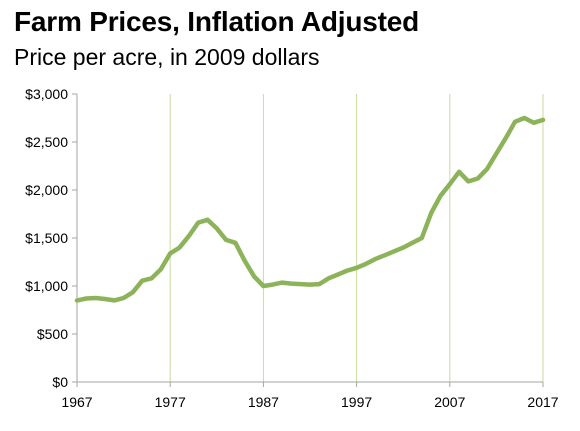 The width and height of the screenshot is (580, 431). What do you see at coordinates (533, 122) in the screenshot?
I see `data-point-2016` at bounding box center [533, 122].